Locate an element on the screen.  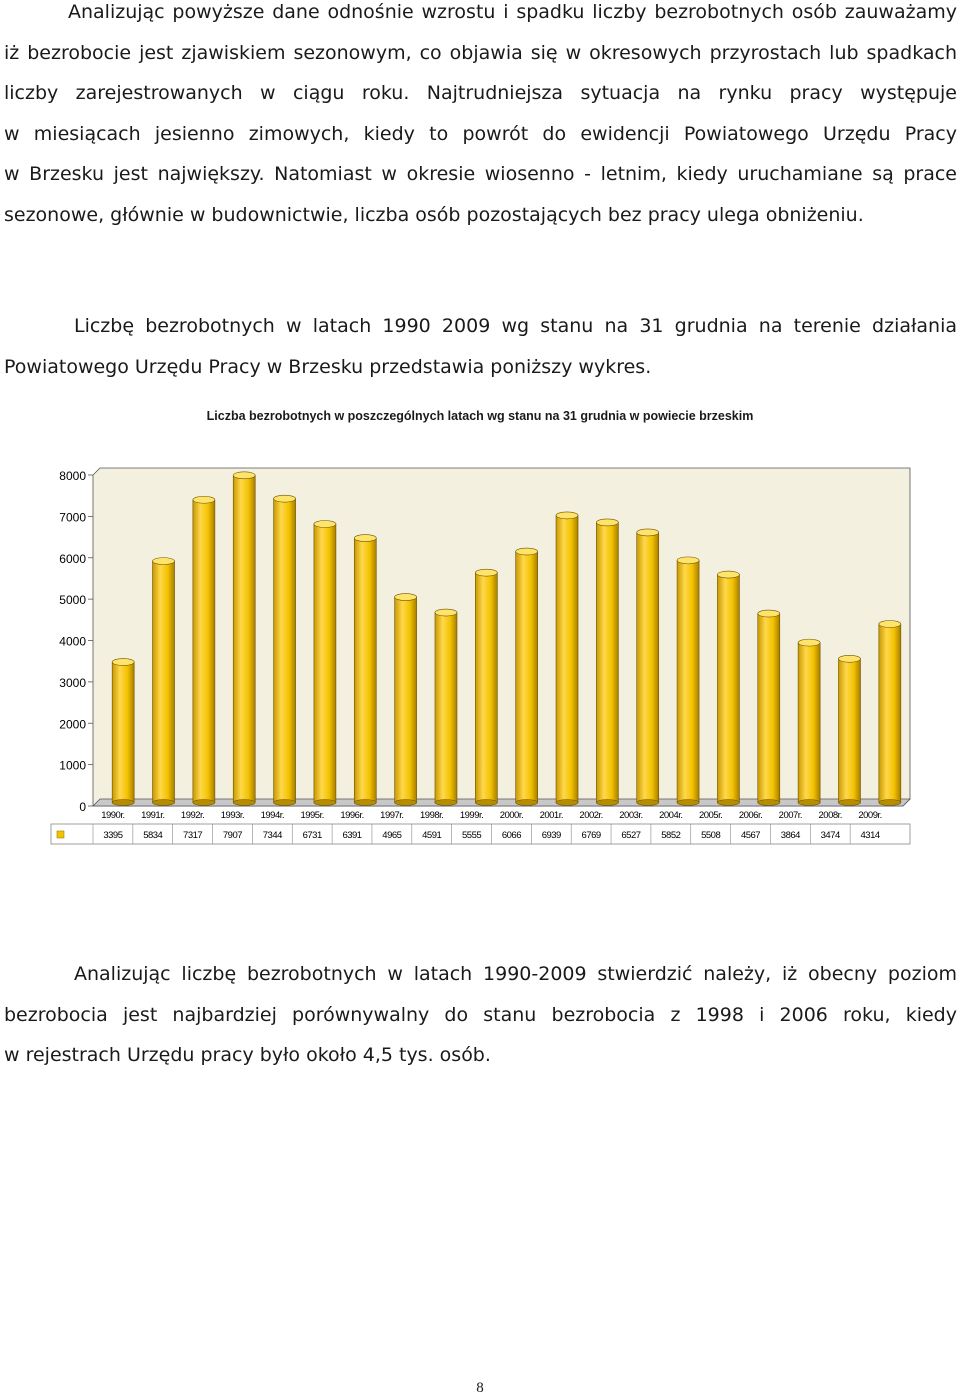
bar-2002r. is located at coordinates (607, 662).